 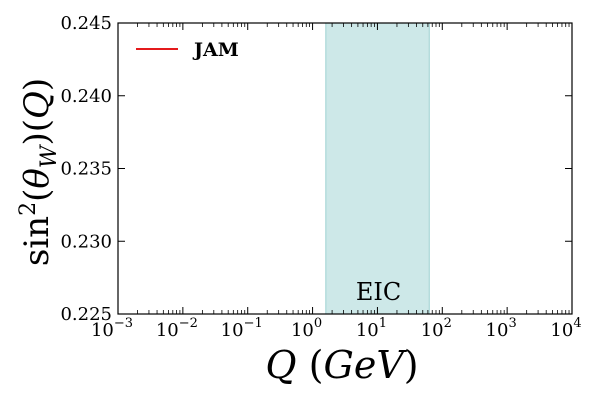 What do you see at coordinates (187, 50) in the screenshot?
I see `legend: JAM` at bounding box center [187, 50].